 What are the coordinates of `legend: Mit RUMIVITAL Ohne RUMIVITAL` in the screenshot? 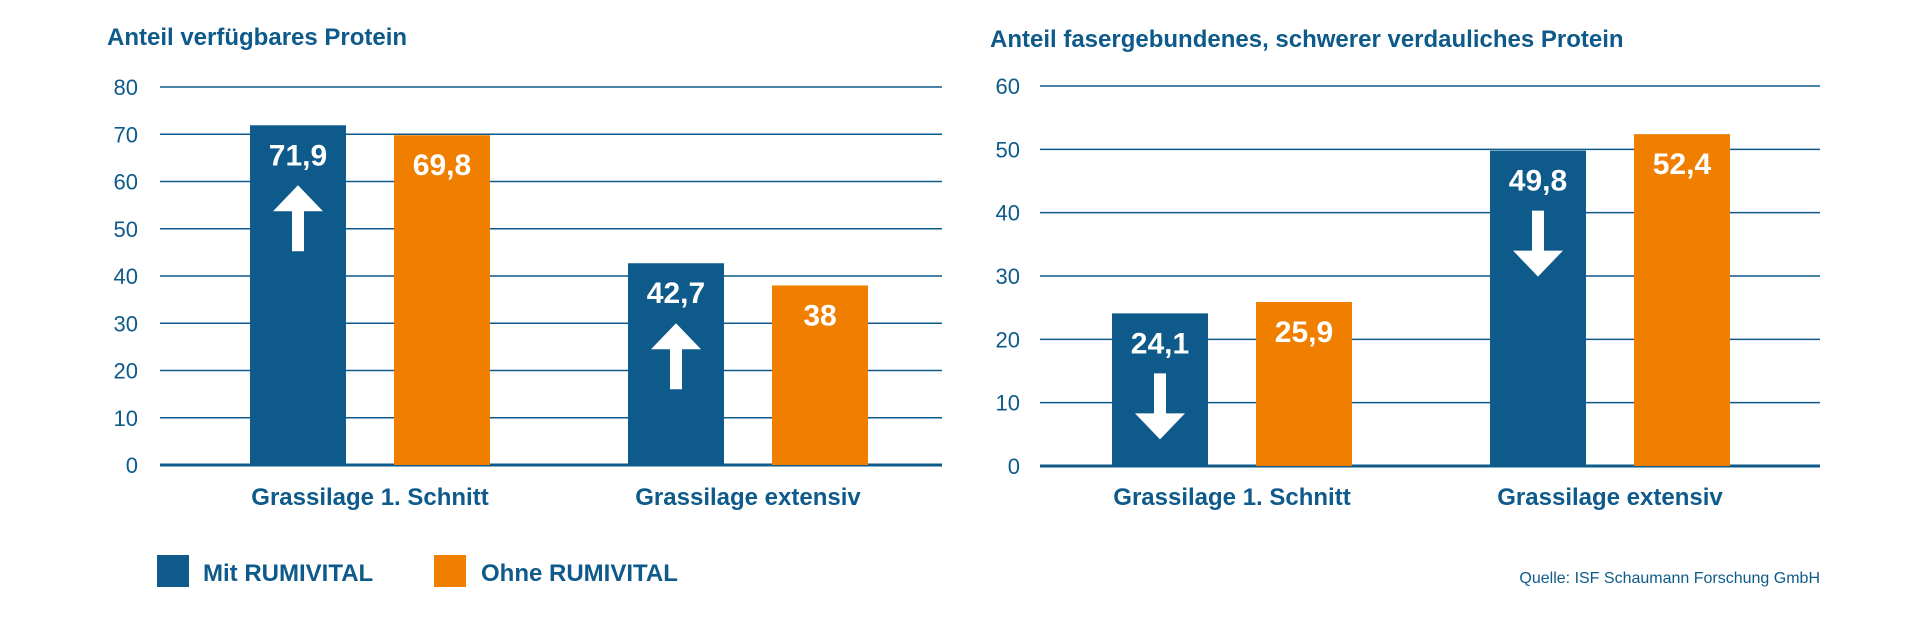 It's located at (417, 571).